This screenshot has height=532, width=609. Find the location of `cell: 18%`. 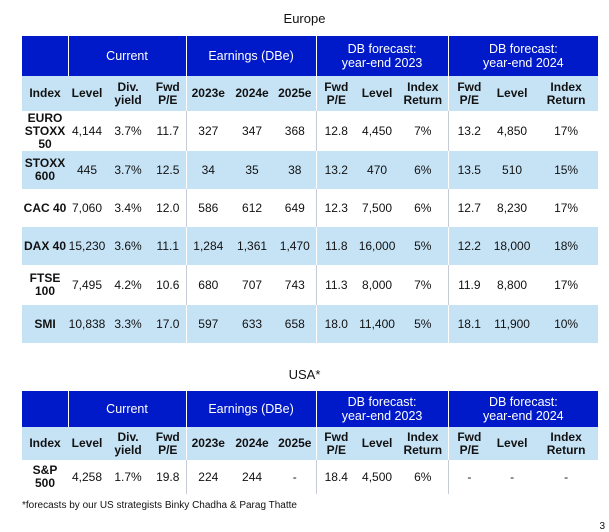

cell: 18% is located at coordinates (566, 246).